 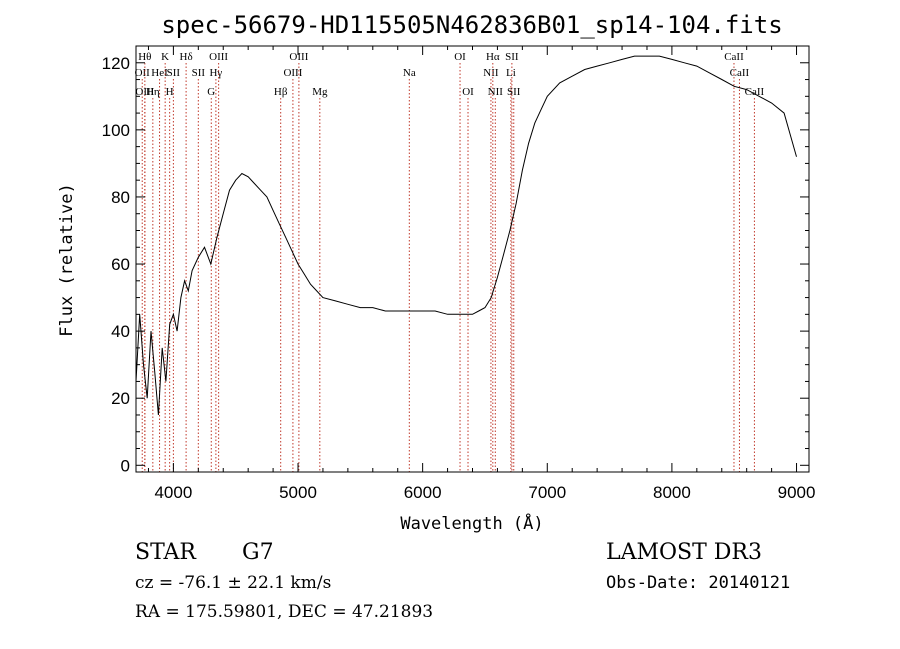 What do you see at coordinates (165, 57) in the screenshot?
I see `marker-label: K` at bounding box center [165, 57].